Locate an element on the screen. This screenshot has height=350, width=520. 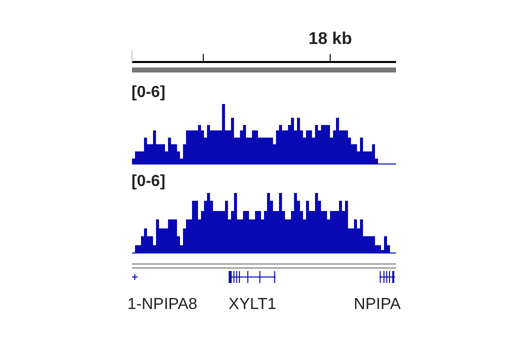
text: NPIPA is located at coordinates (377, 304).